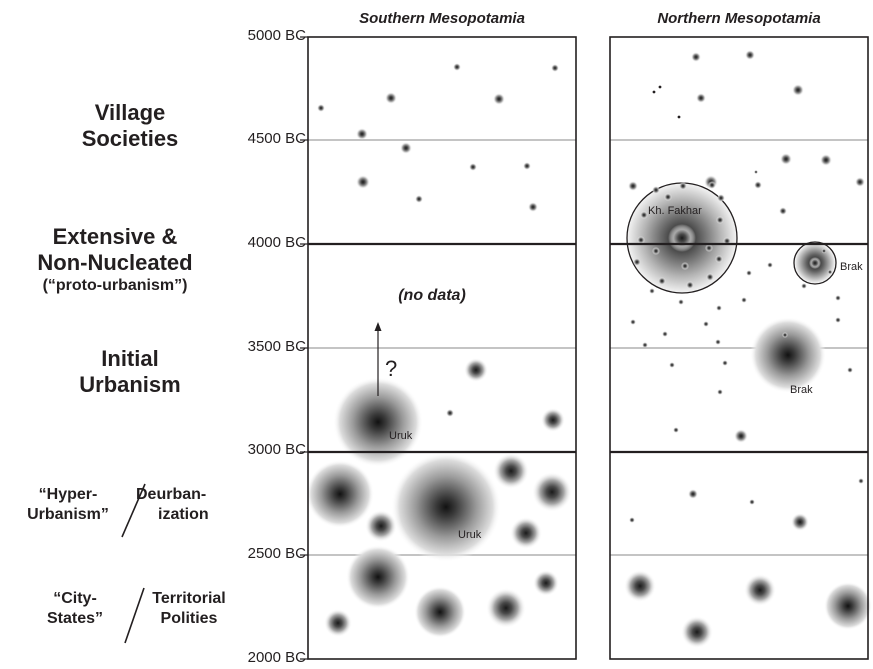 The image size is (873, 669). I want to click on phase-village-line2: Societies, so click(130, 138).